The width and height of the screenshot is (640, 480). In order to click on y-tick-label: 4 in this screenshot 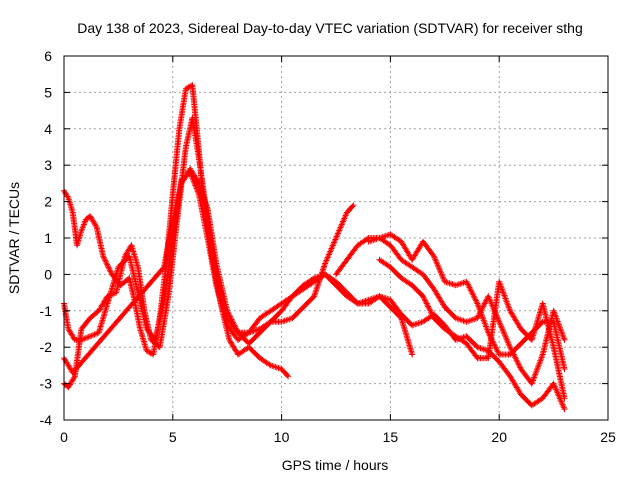, I will do `click(48, 129)`.